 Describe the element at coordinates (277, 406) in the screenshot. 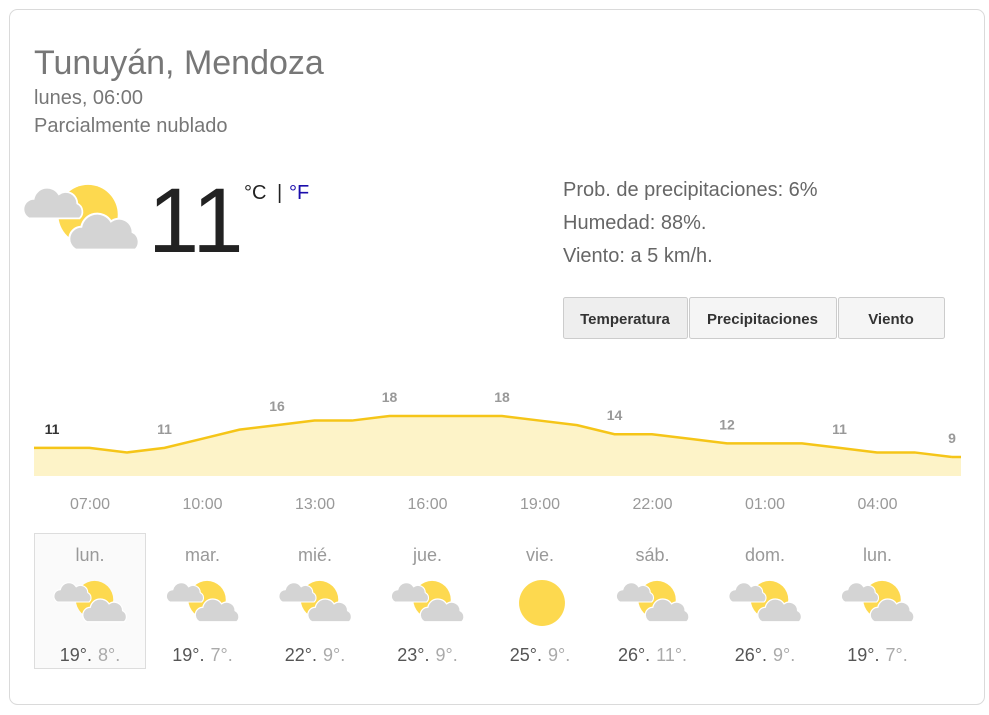

I see `temp-label: 16` at that location.